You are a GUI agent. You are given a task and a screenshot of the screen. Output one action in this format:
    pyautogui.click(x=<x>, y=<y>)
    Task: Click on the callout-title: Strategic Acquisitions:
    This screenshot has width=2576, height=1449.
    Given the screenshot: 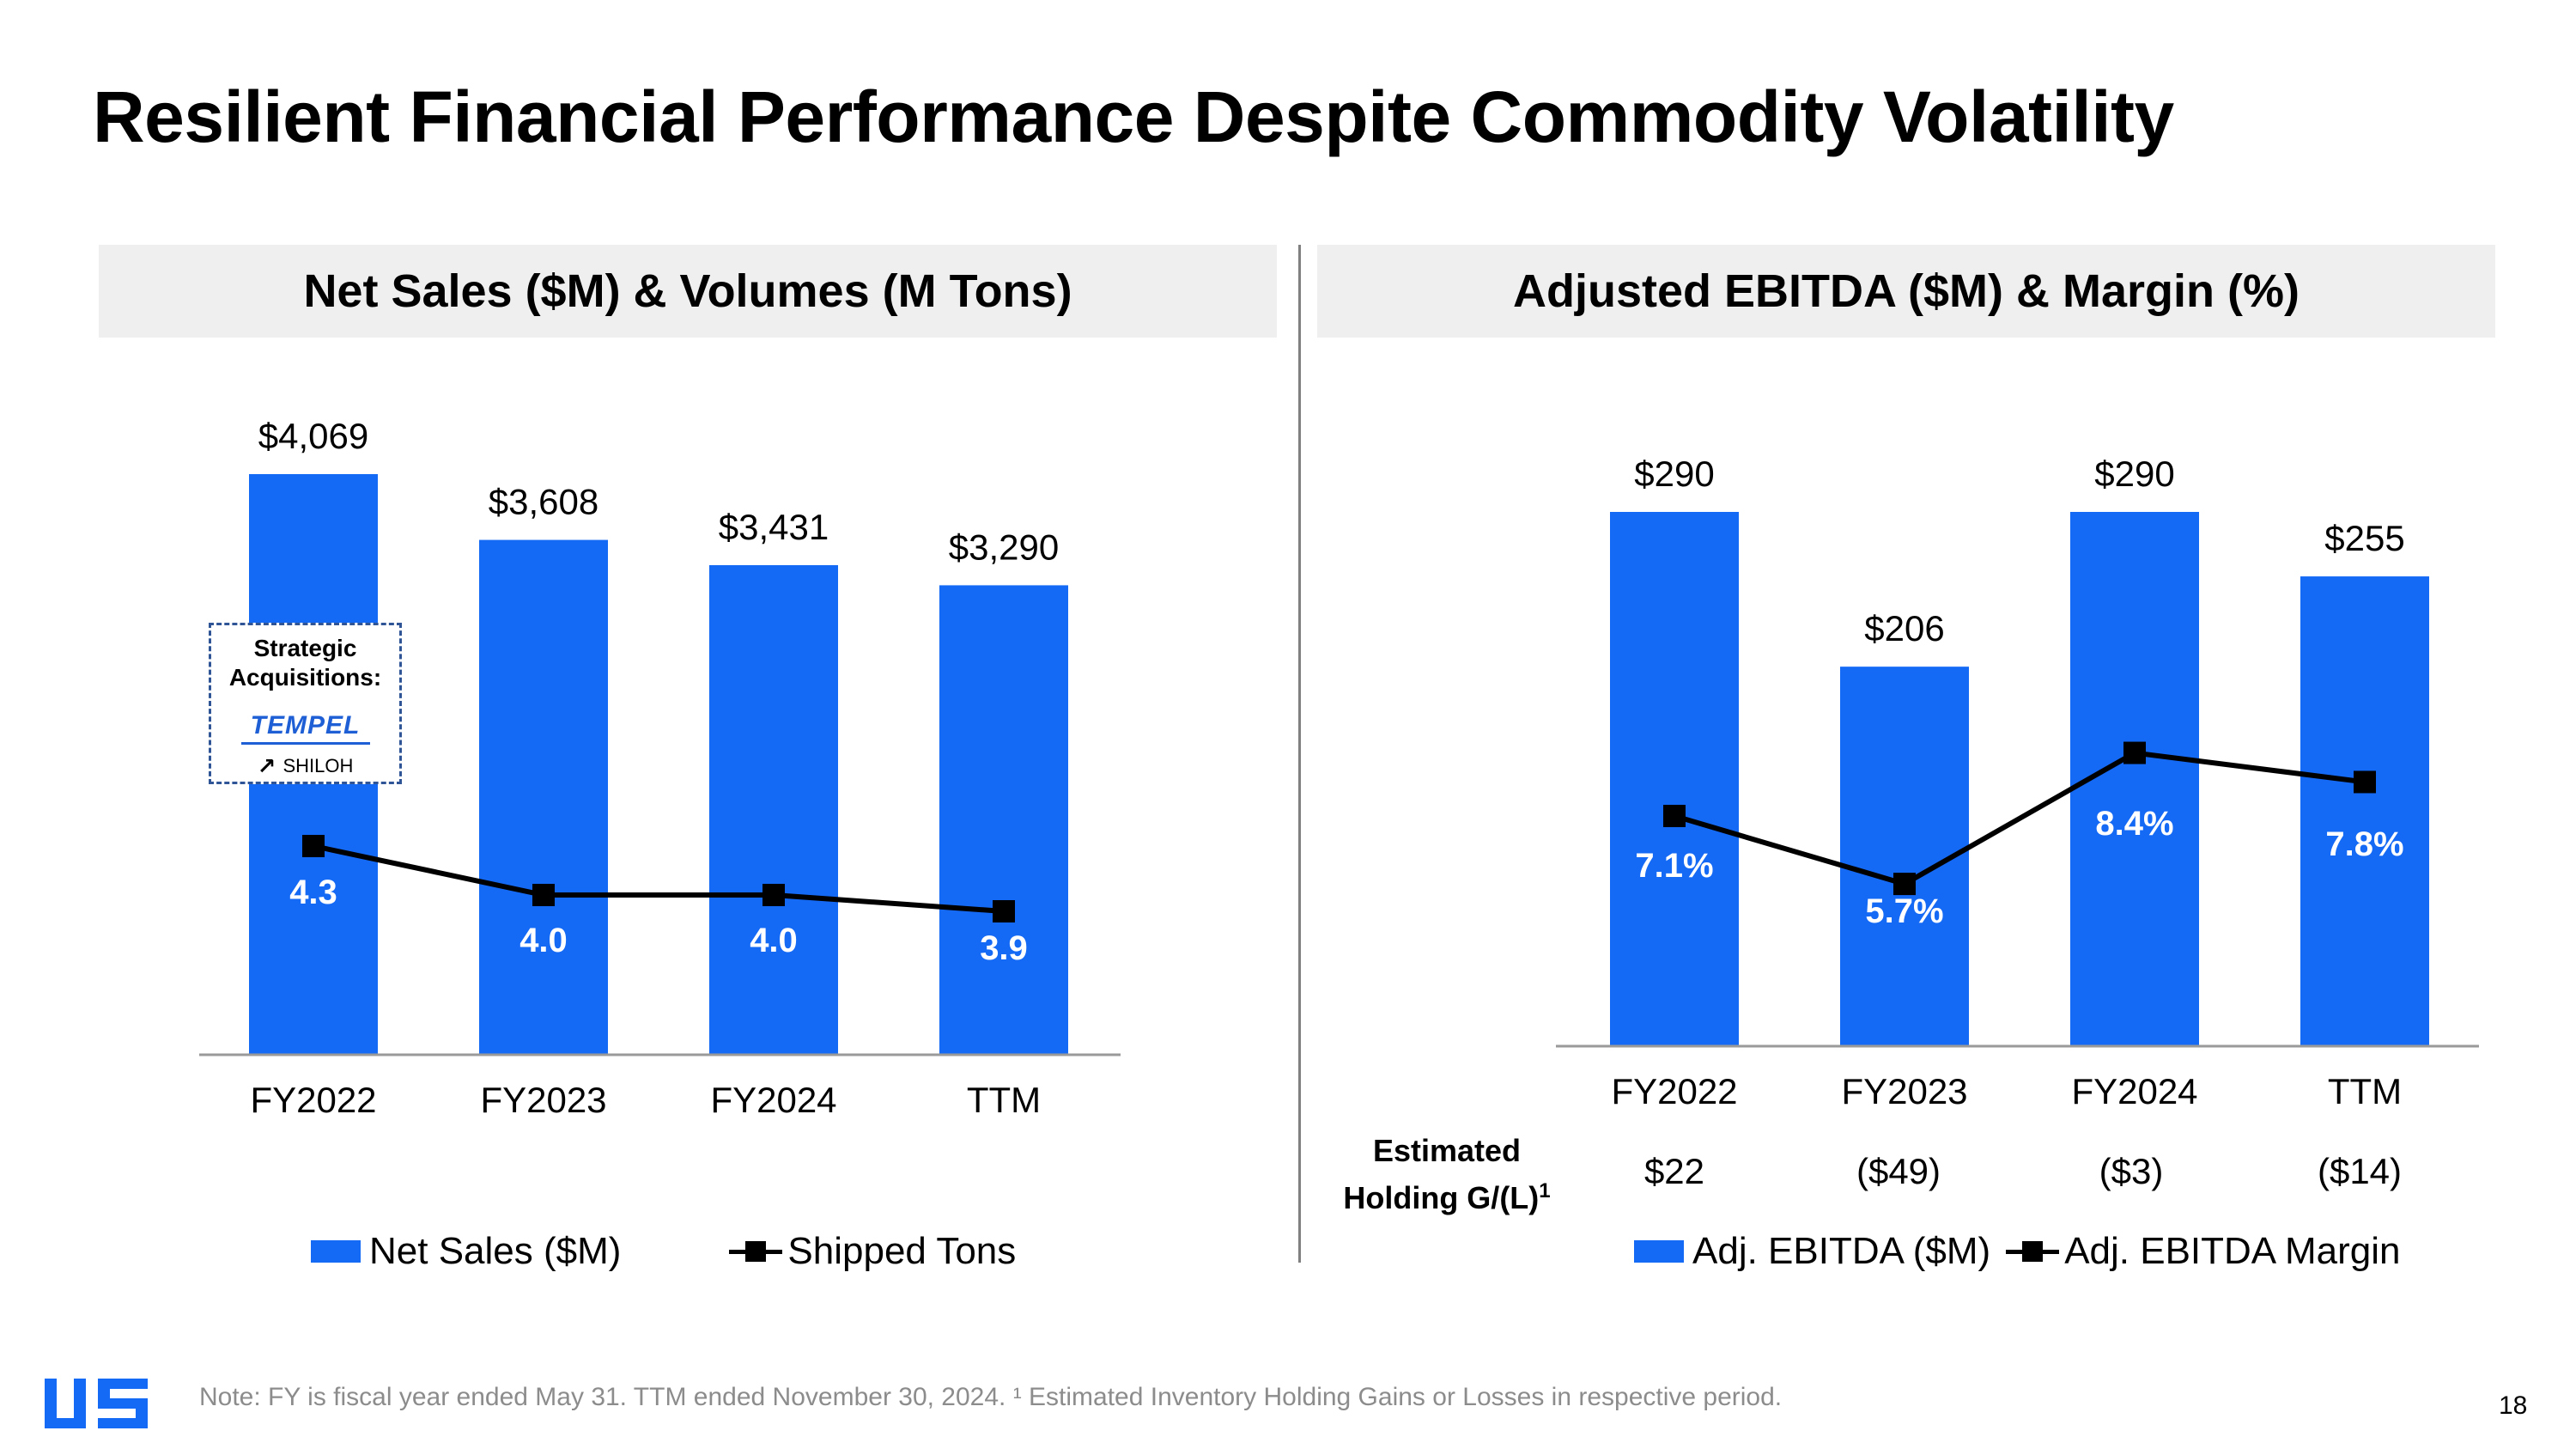 What is the action you would take?
    pyautogui.click(x=305, y=663)
    